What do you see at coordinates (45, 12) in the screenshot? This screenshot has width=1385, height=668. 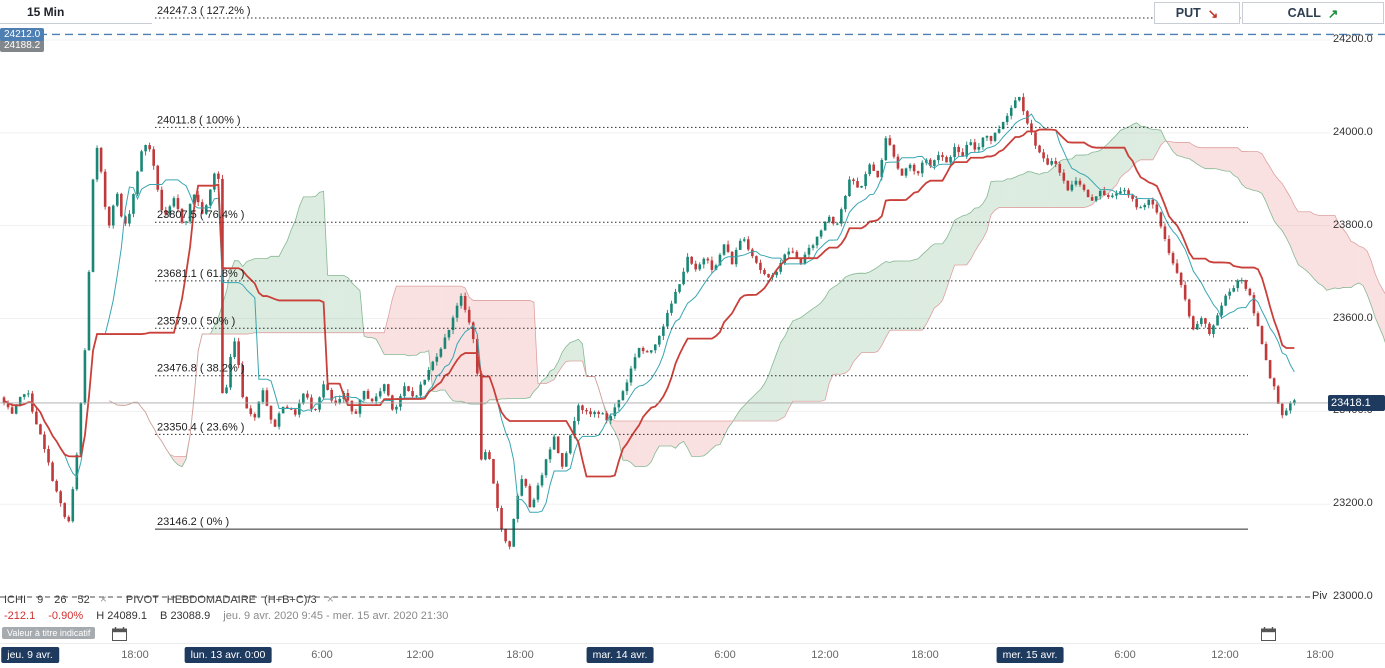 I see `timeframe-label: 15 Min` at bounding box center [45, 12].